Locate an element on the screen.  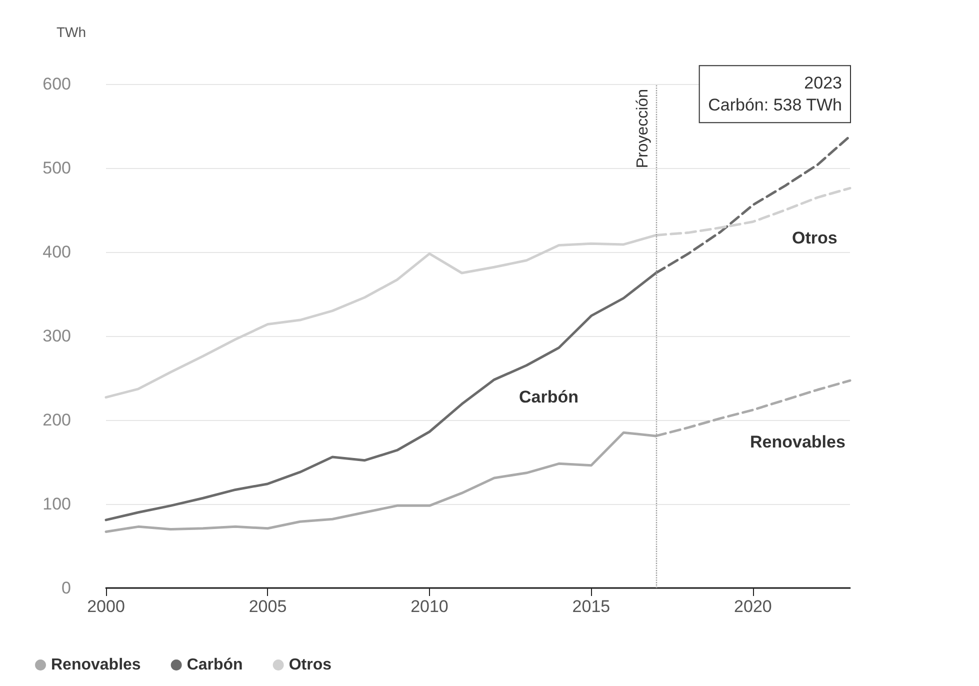
y-tick-label: 500 is located at coordinates (56, 168).